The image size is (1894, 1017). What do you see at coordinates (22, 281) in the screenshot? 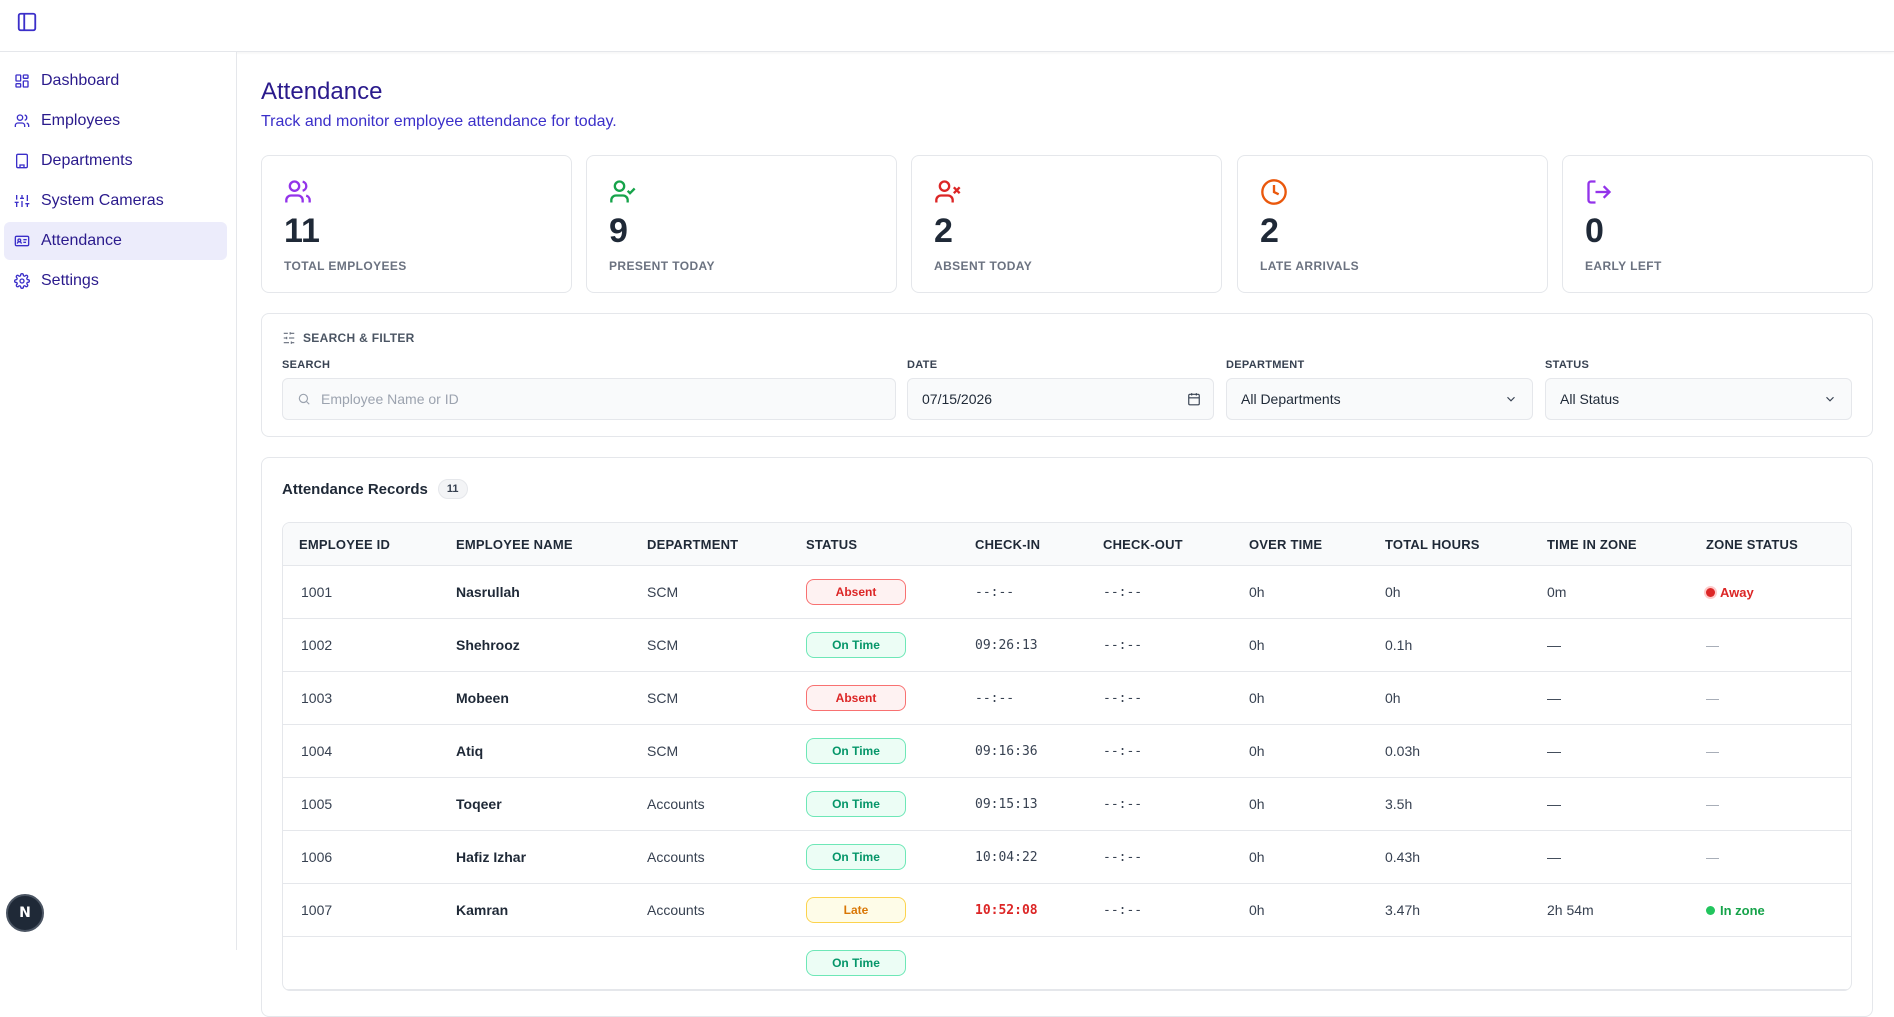
I see `gear-icon` at bounding box center [22, 281].